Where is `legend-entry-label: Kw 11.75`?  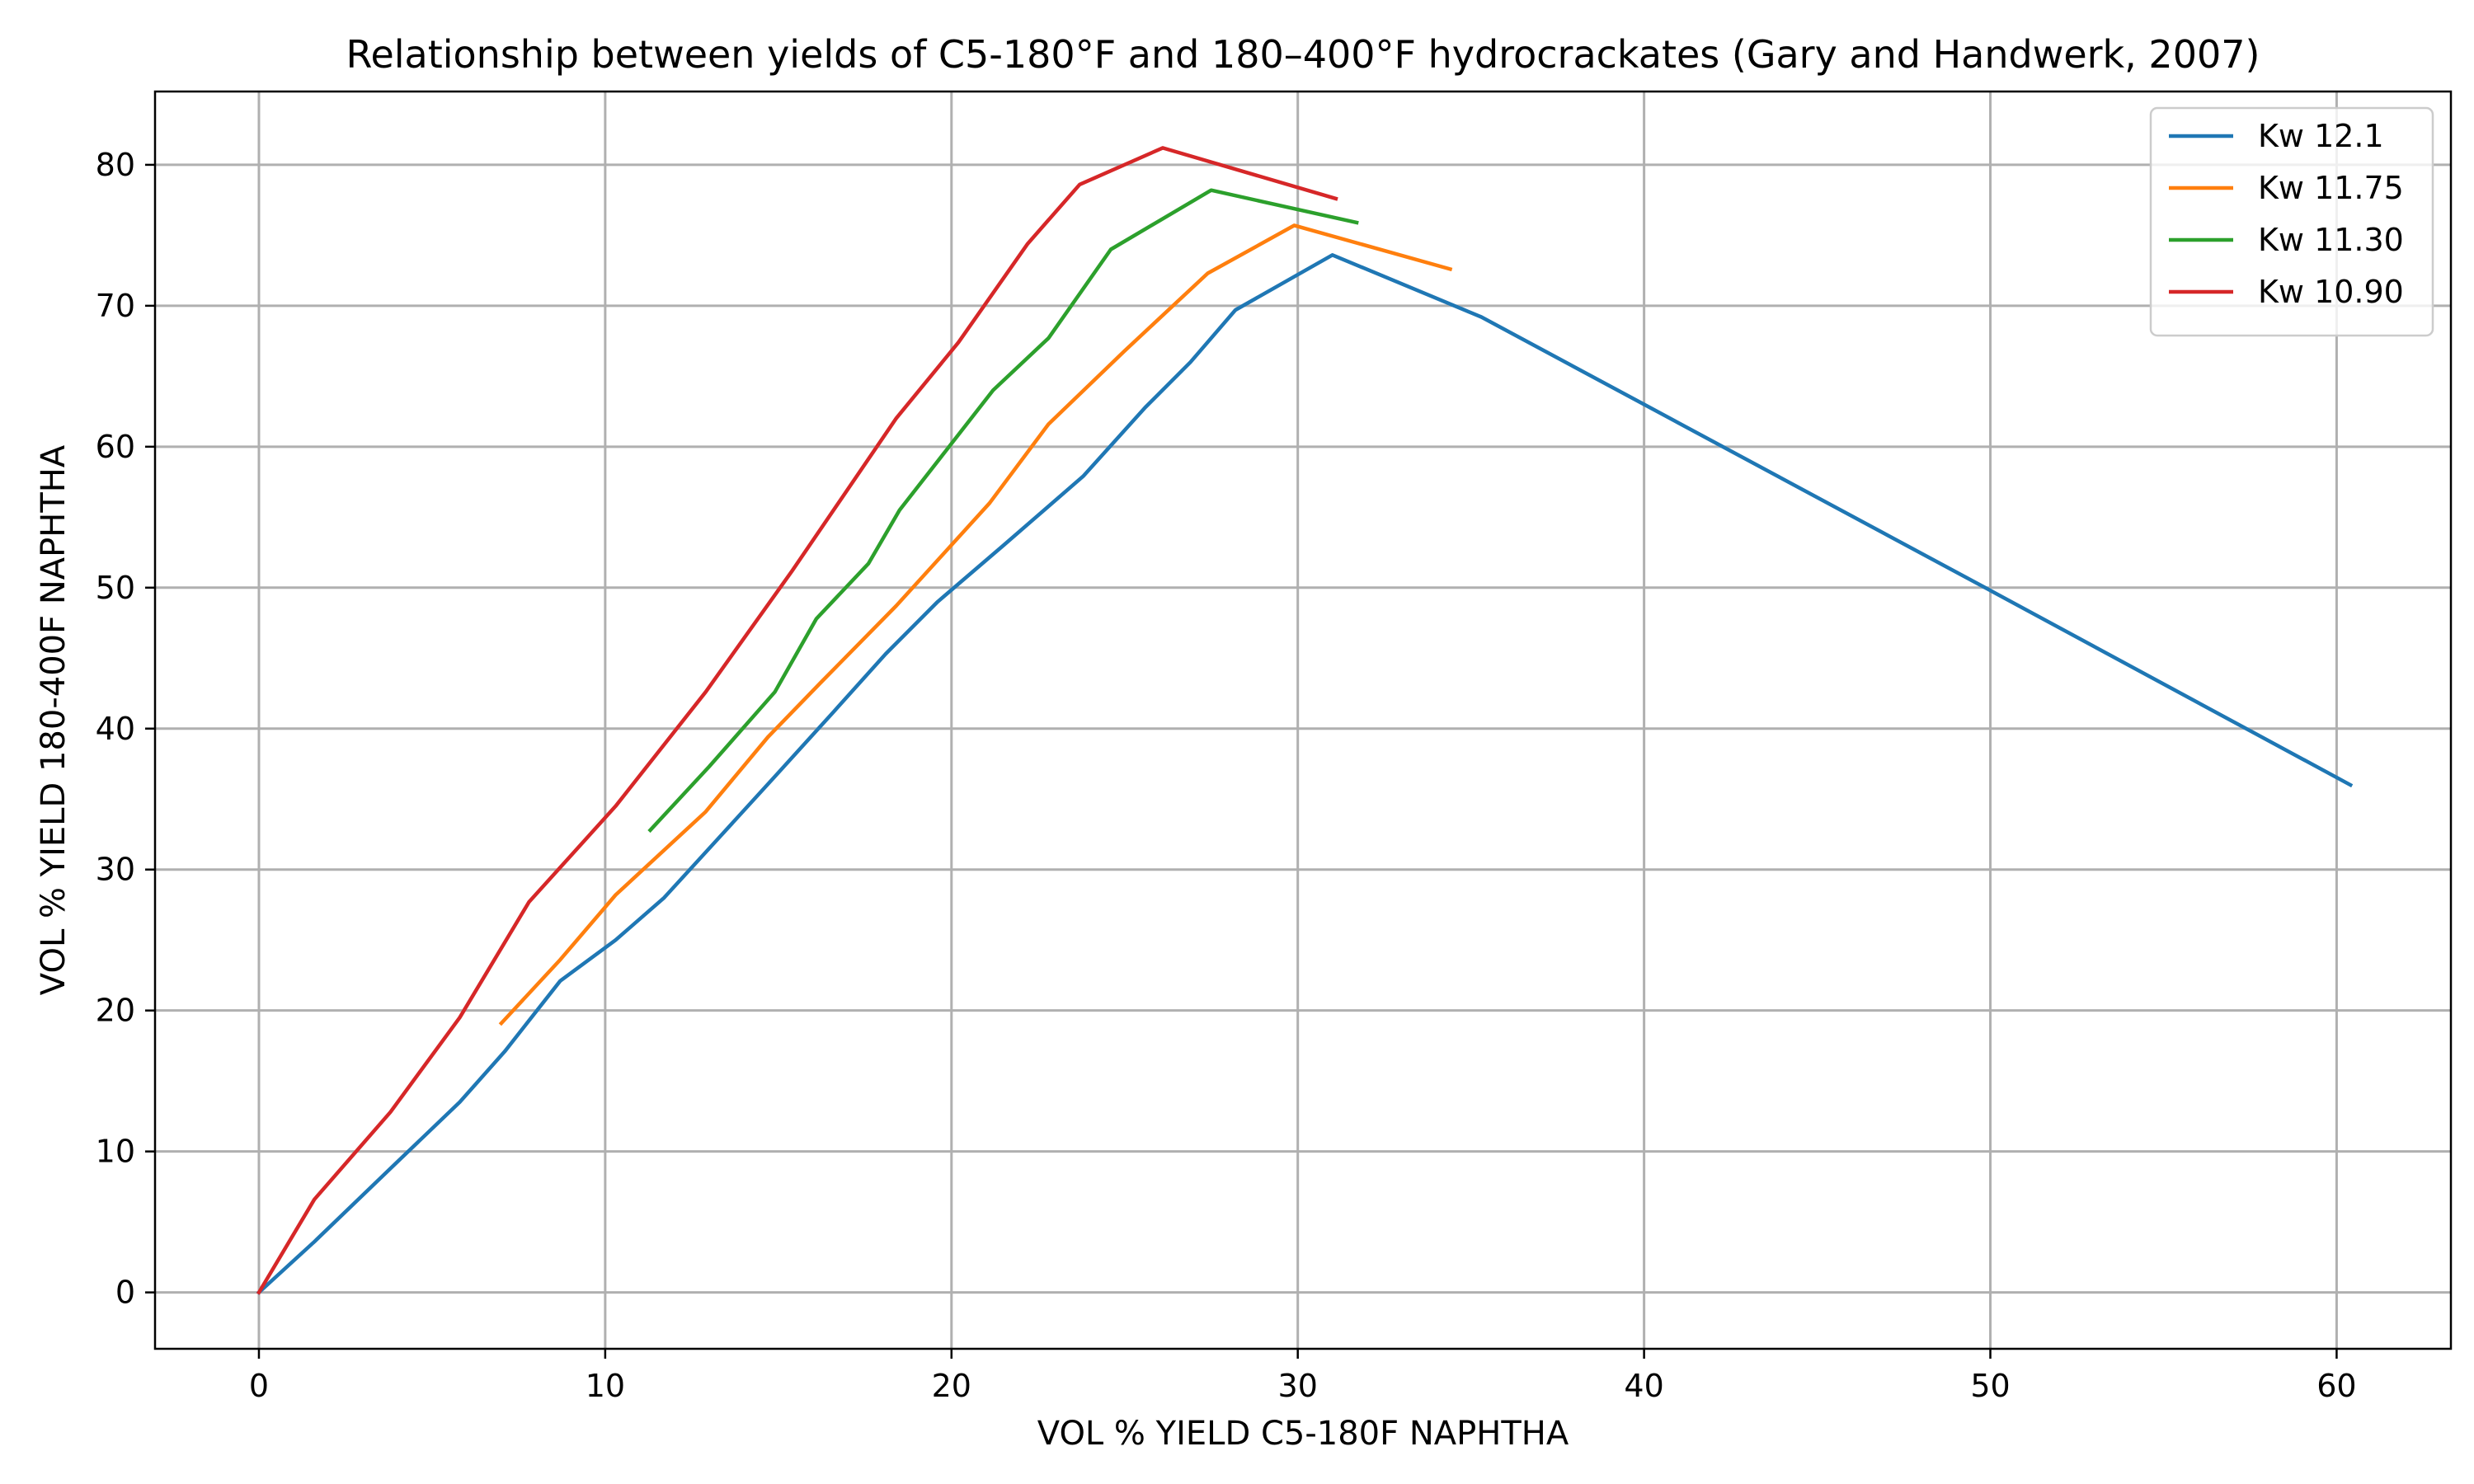 legend-entry-label: Kw 11.75 is located at coordinates (2331, 188).